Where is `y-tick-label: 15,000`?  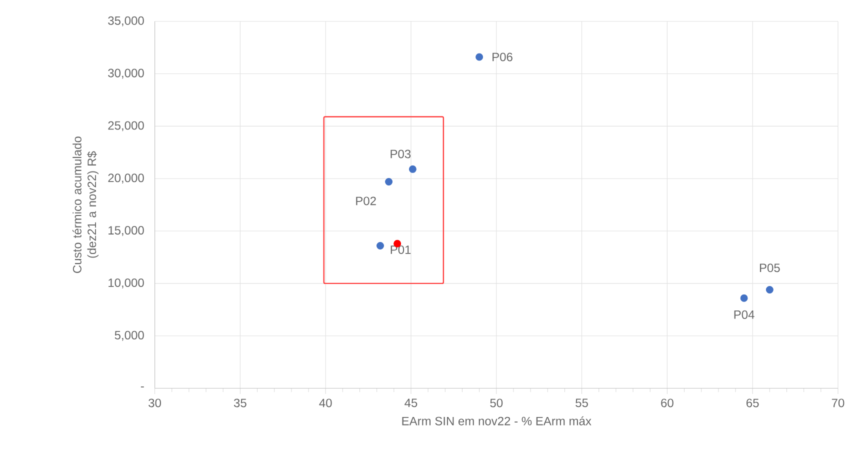
y-tick-label: 15,000 is located at coordinates (126, 231).